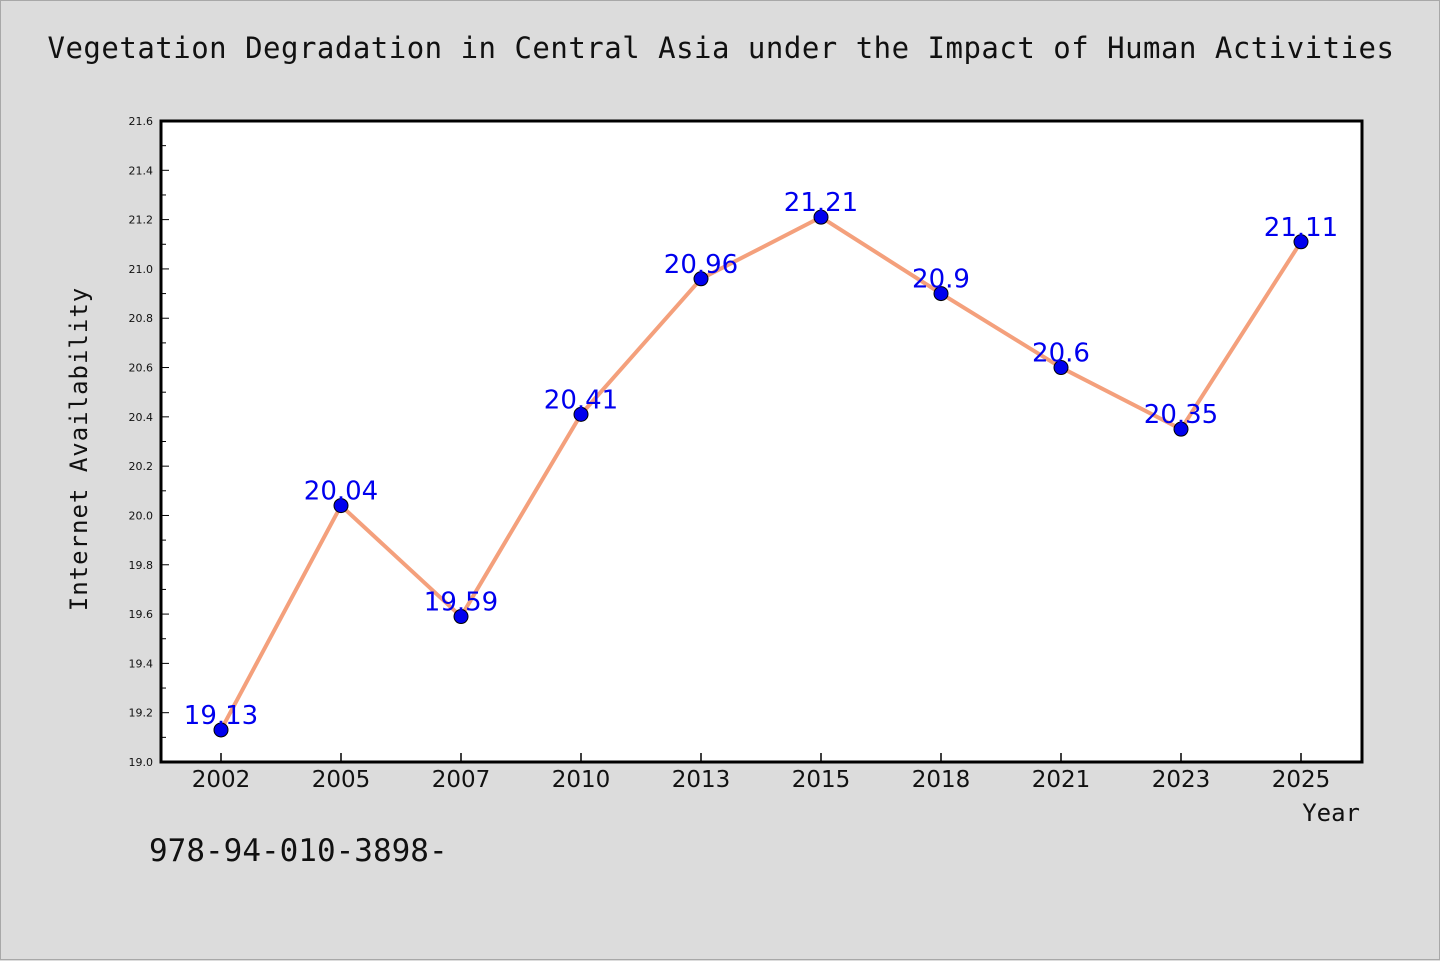 This screenshot has height=961, width=1440. What do you see at coordinates (141, 515) in the screenshot?
I see `y-tick-label: 20.0` at bounding box center [141, 515].